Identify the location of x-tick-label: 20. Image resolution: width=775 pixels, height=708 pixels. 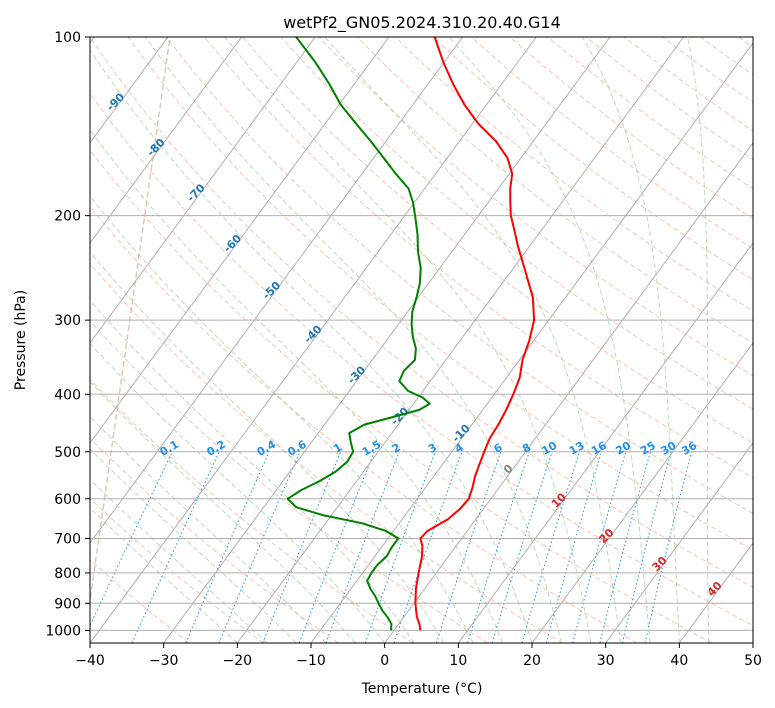
(532, 661).